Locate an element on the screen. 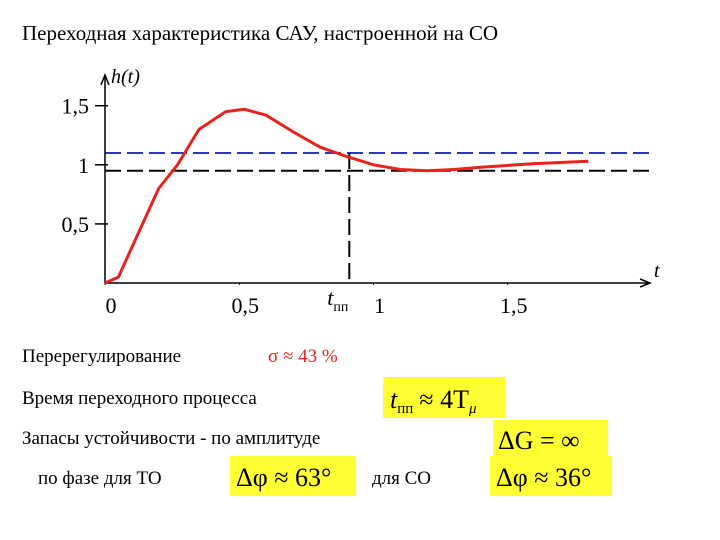 The height and width of the screenshot is (540, 720). overshoot-label: Перерегулирование is located at coordinates (101, 356).